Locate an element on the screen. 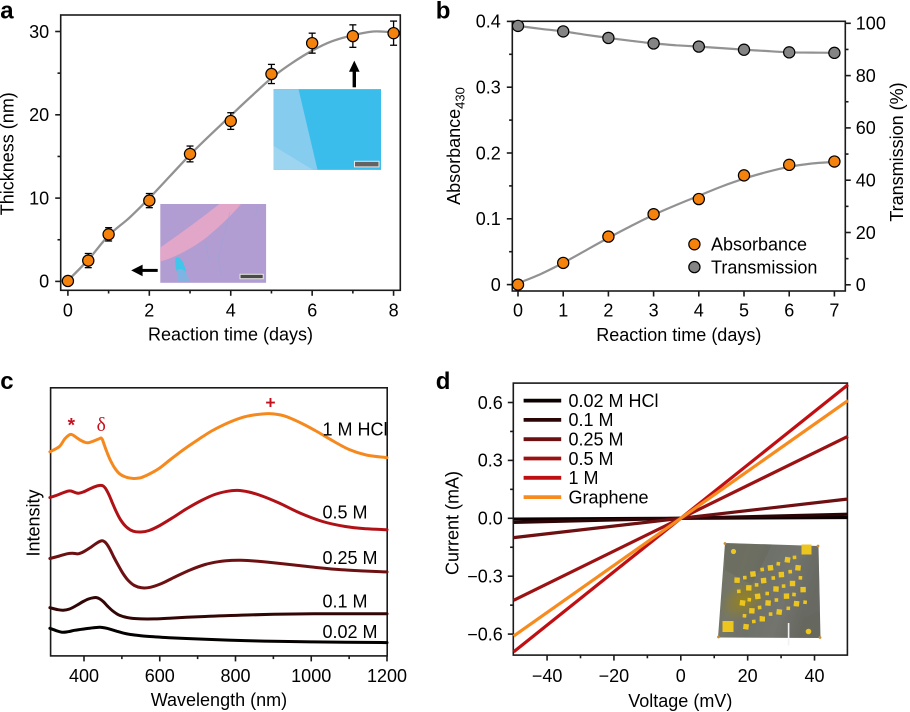  svg-text: 5 is located at coordinates (744, 311).